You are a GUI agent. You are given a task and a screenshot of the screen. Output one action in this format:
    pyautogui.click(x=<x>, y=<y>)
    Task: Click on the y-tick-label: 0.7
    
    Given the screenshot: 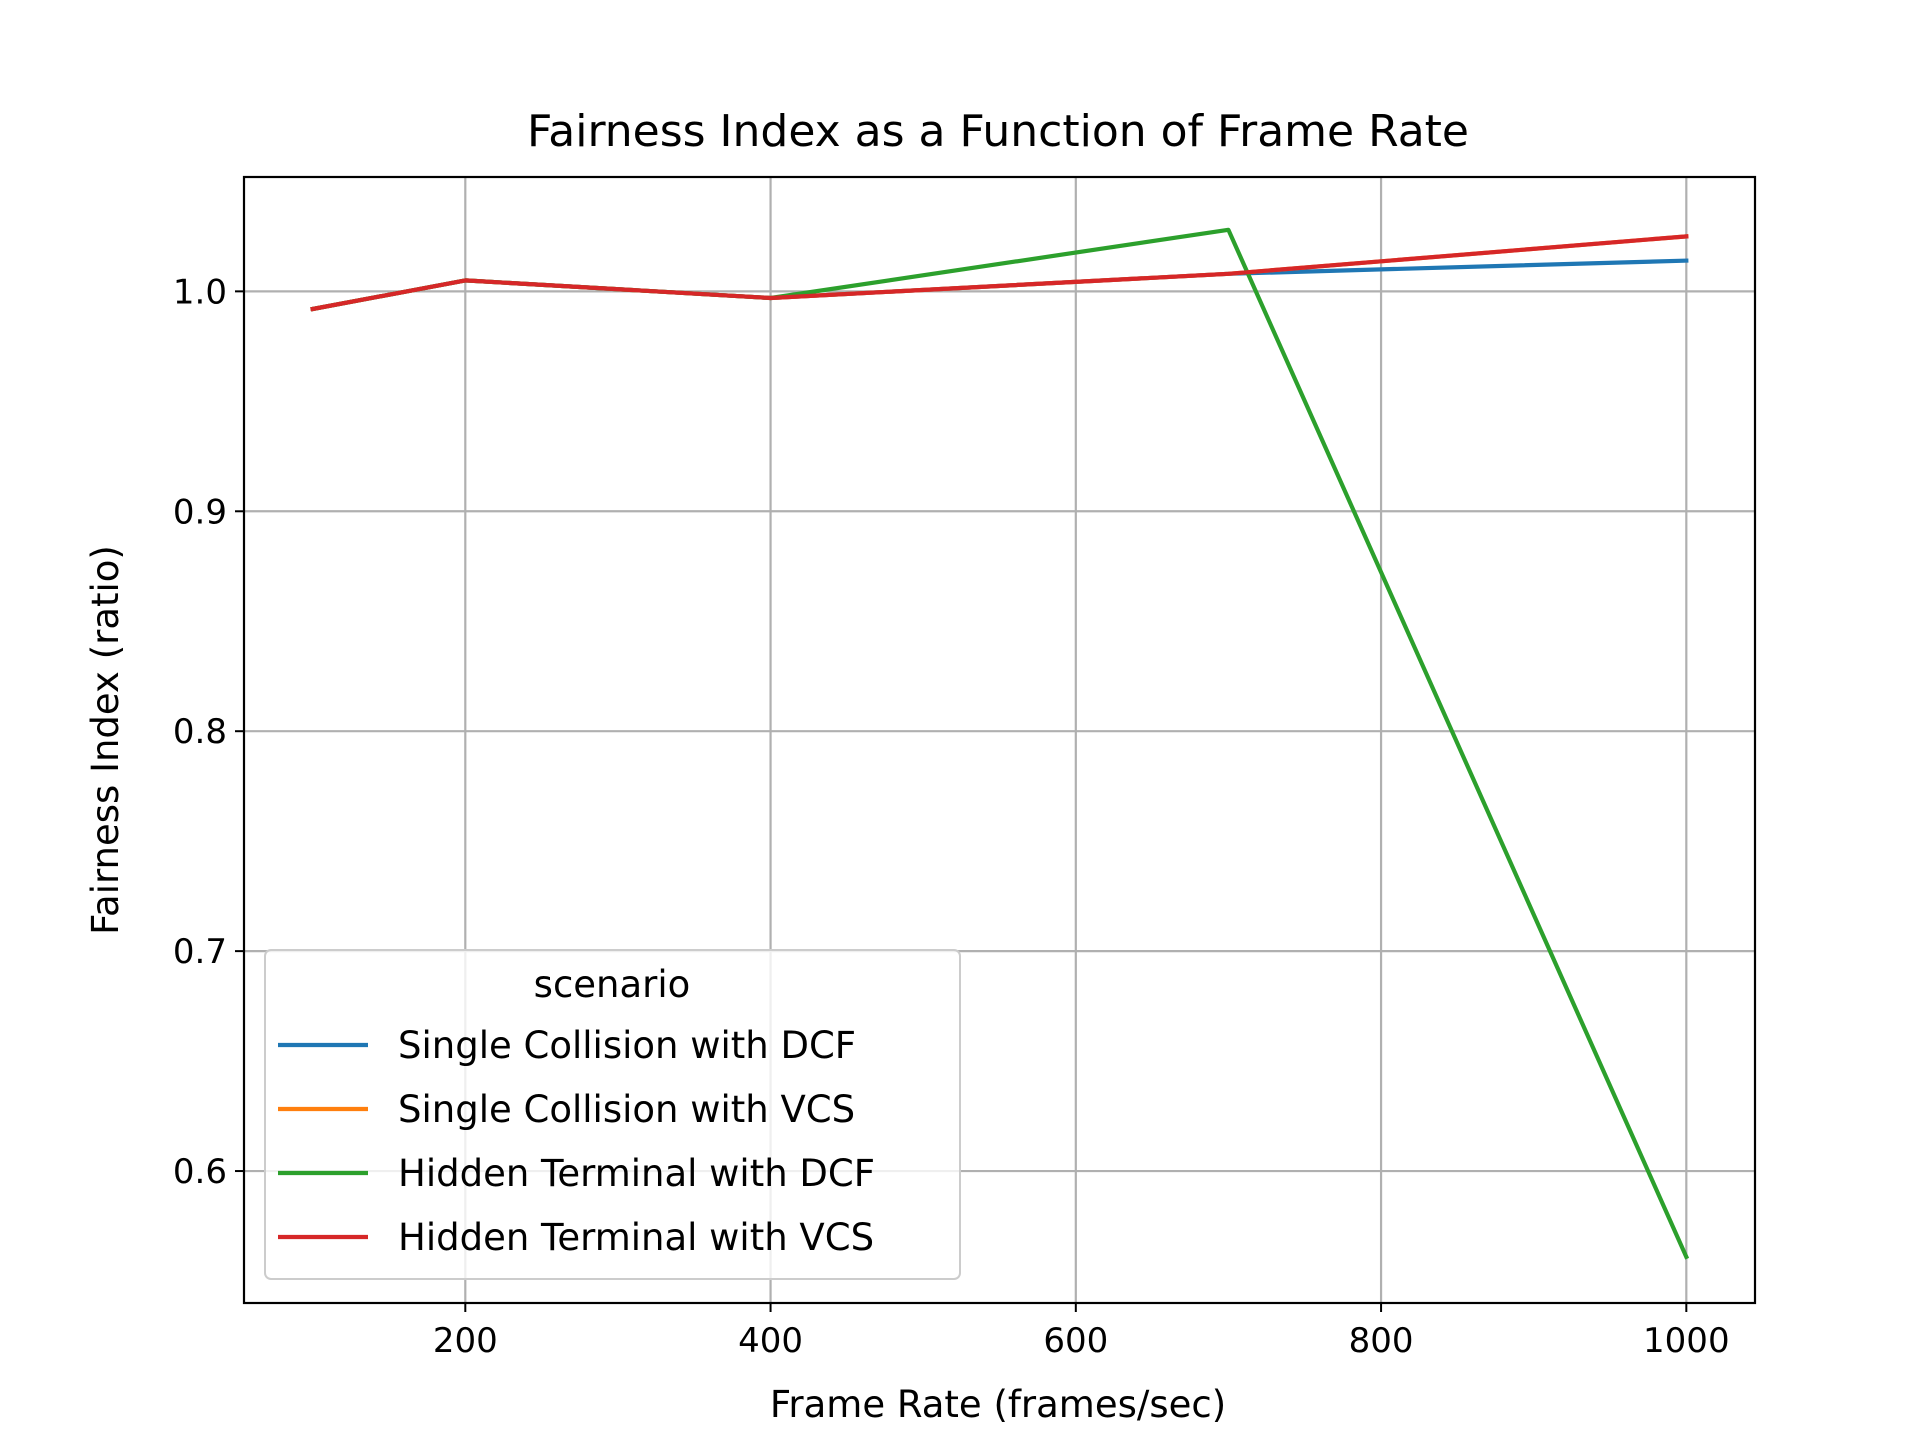 What is the action you would take?
    pyautogui.click(x=200, y=952)
    